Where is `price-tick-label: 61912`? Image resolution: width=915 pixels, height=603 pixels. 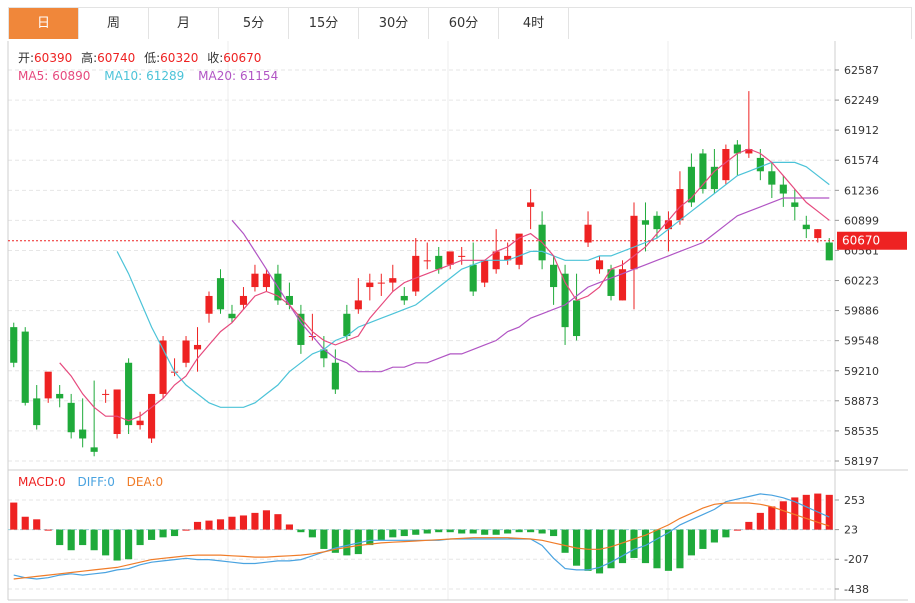 price-tick-label: 61912 is located at coordinates (861, 130).